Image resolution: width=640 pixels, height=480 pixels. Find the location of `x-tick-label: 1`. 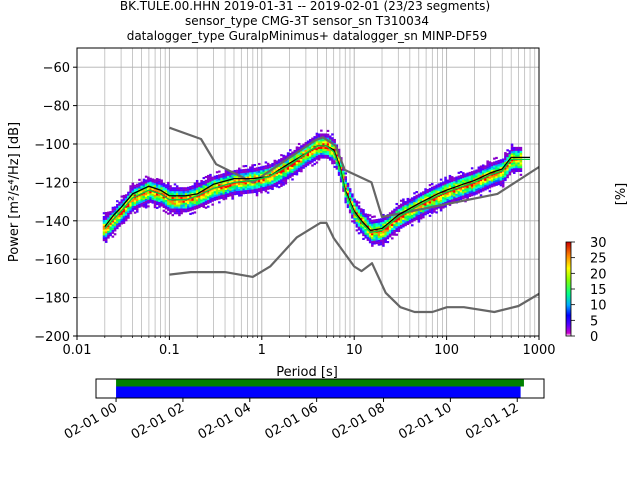

x-tick-label: 1 is located at coordinates (262, 350).